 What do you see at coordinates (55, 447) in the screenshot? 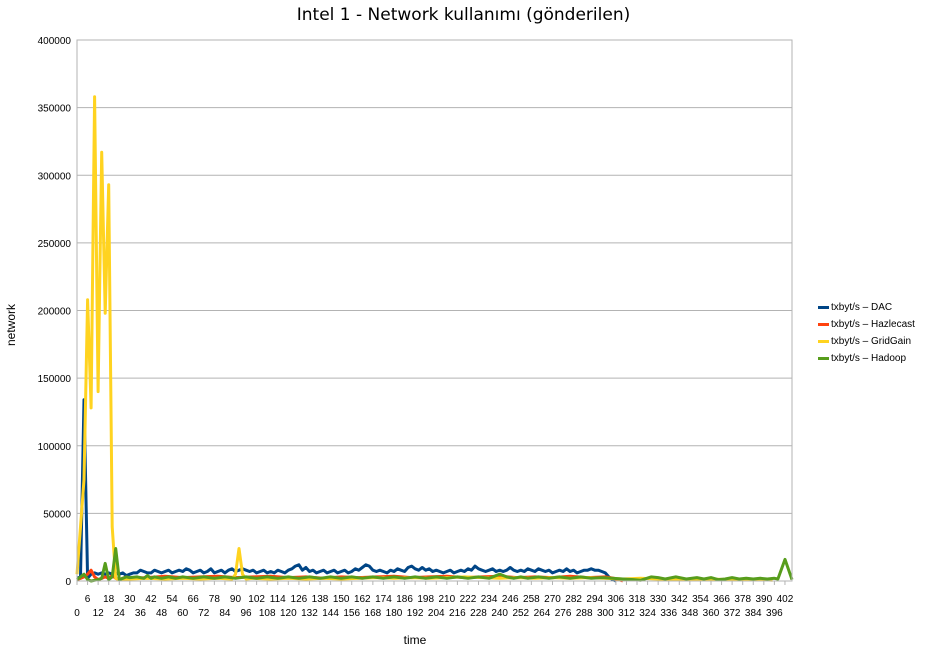
I see `y-tick-label: 100000` at bounding box center [55, 447].